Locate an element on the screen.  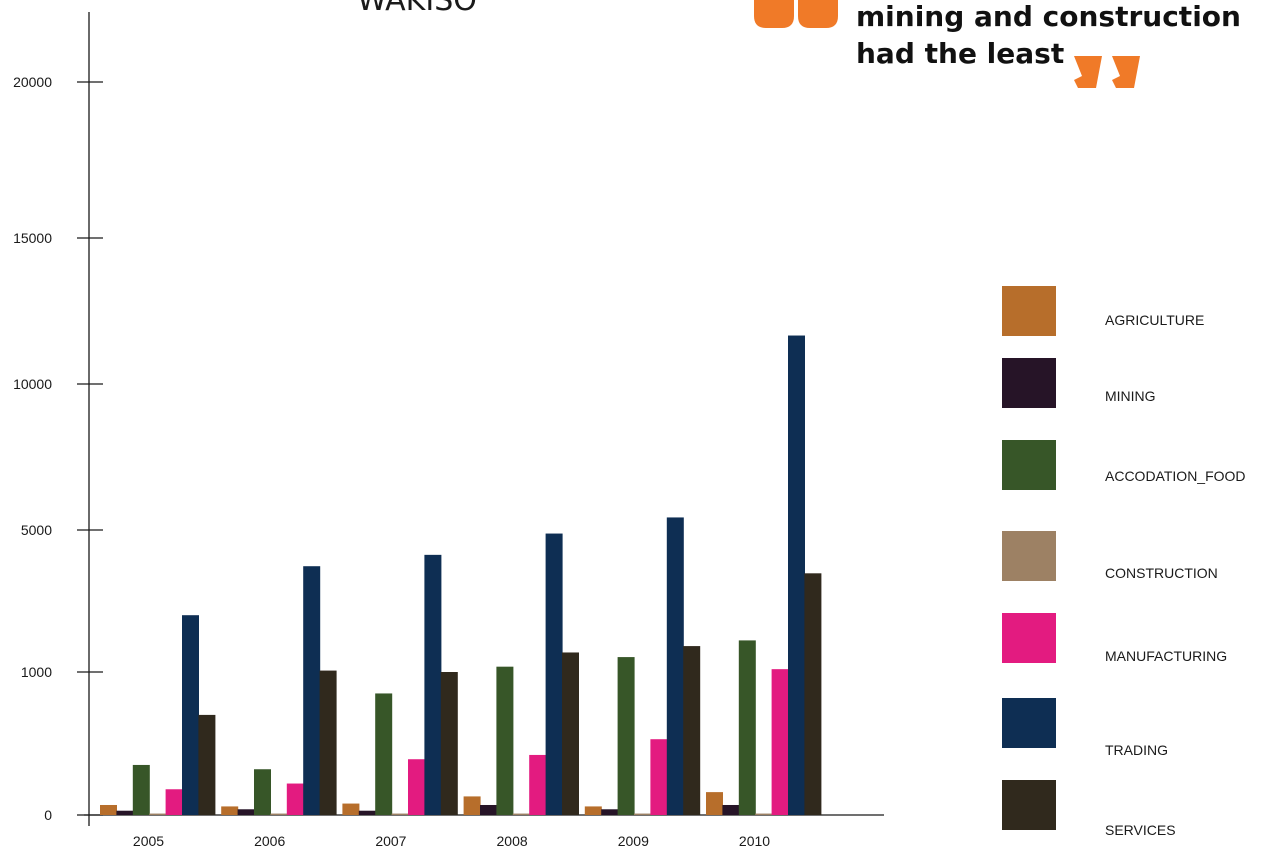
legend-item: ACCODATION_FOOD is located at coordinates (1132, 466).